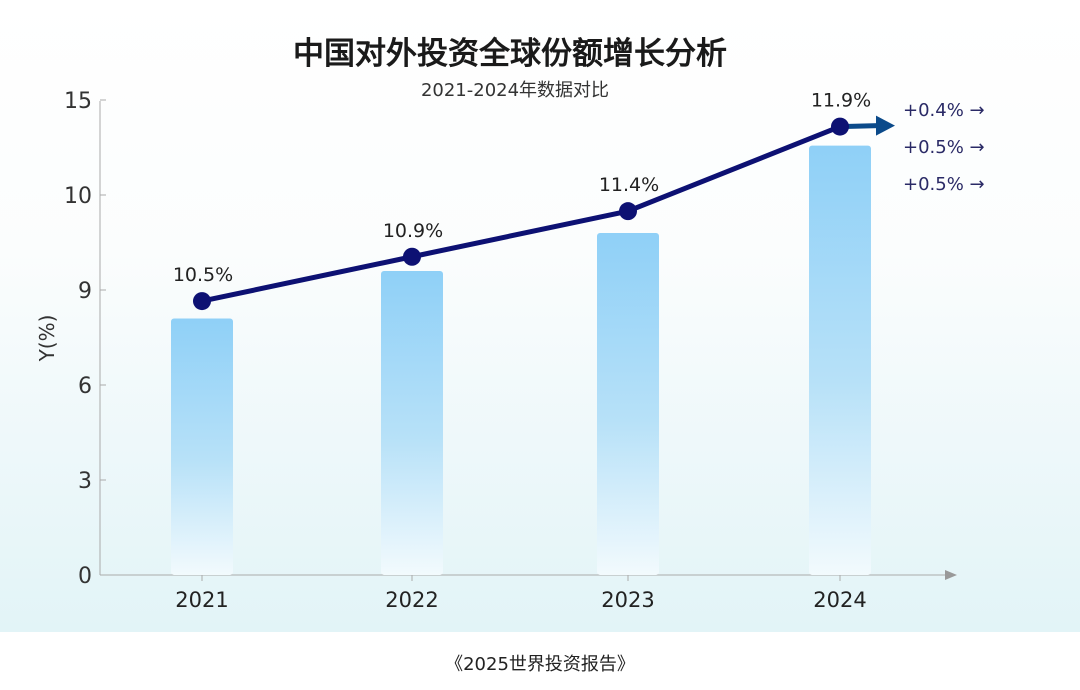 The image size is (1080, 690). Describe the element at coordinates (85, 576) in the screenshot. I see `y-tick-label: 0` at that location.